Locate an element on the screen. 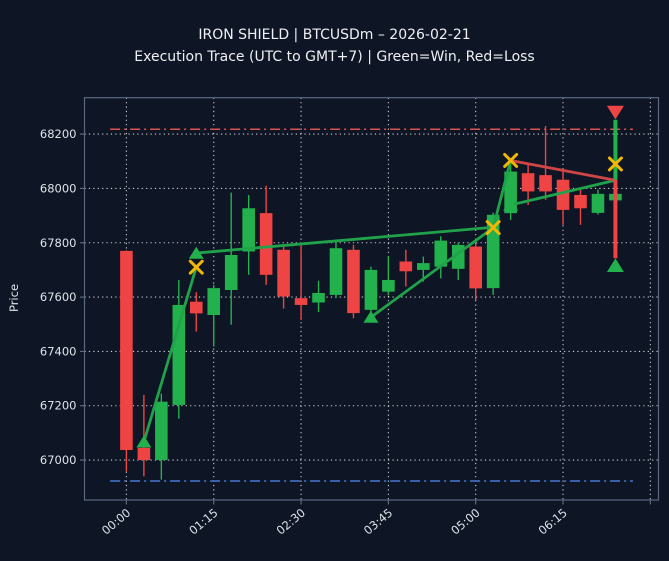 The width and height of the screenshot is (669, 561). final-signal-bracket is located at coordinates (615, 188).